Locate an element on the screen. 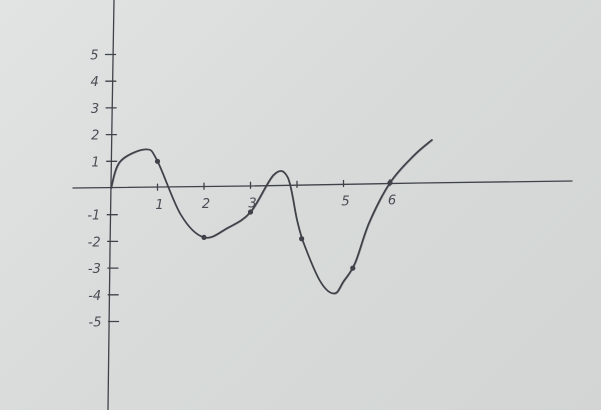  y-tick-label: -4 is located at coordinates (94, 296).